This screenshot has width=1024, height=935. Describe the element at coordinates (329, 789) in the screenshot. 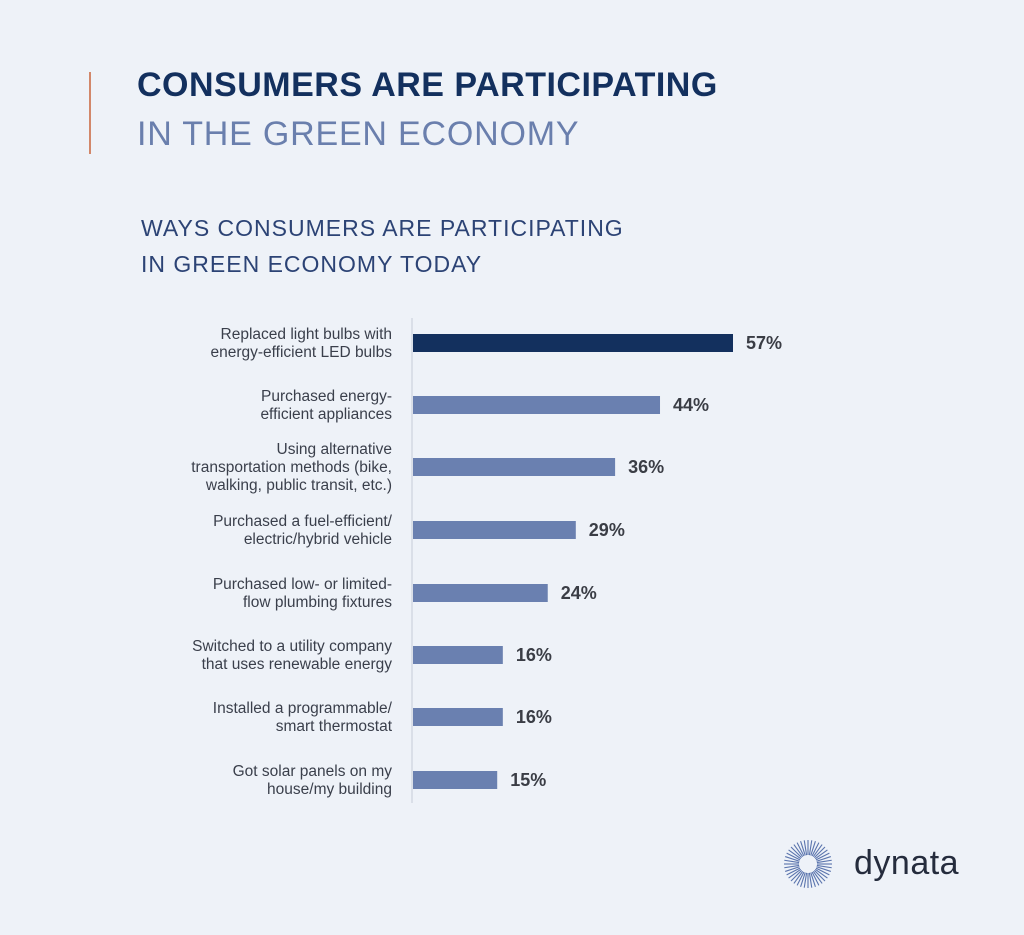

I see `category-label-7-1: house/my building` at that location.